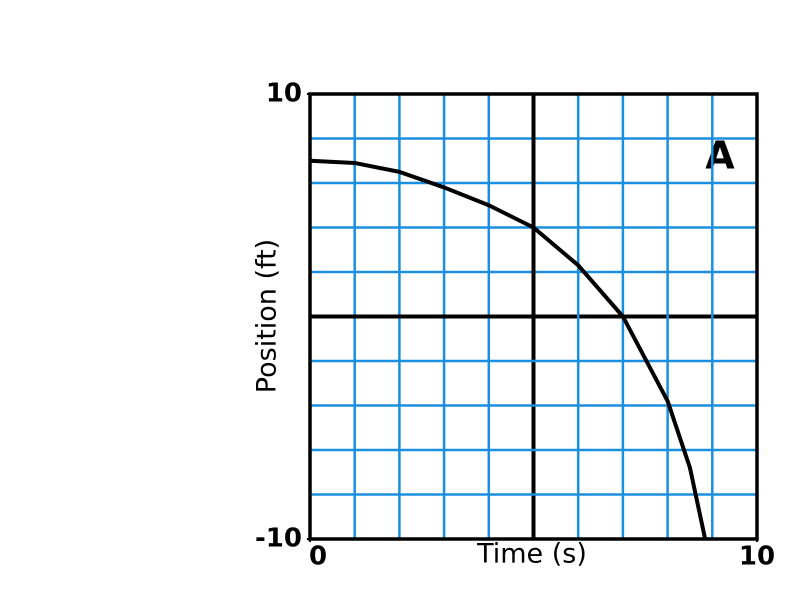 This screenshot has width=800, height=600. What do you see at coordinates (531, 554) in the screenshot?
I see `x-axis-label: Time (s)` at bounding box center [531, 554].